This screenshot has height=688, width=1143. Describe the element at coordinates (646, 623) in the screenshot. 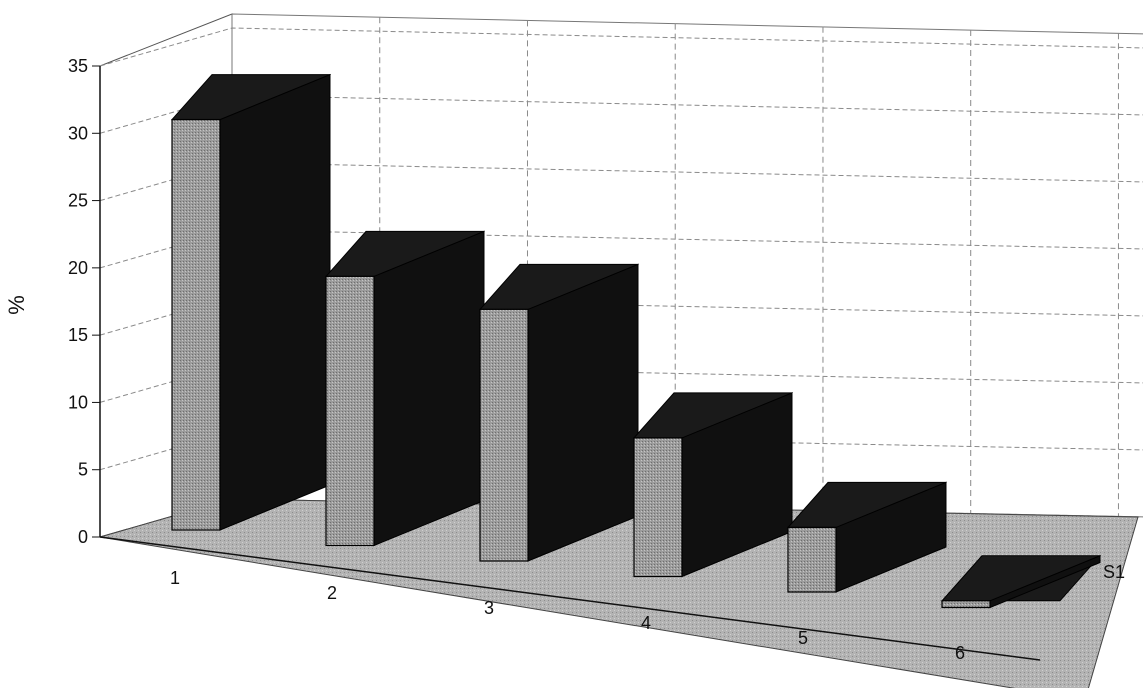

I see `x-category-label: 4` at that location.